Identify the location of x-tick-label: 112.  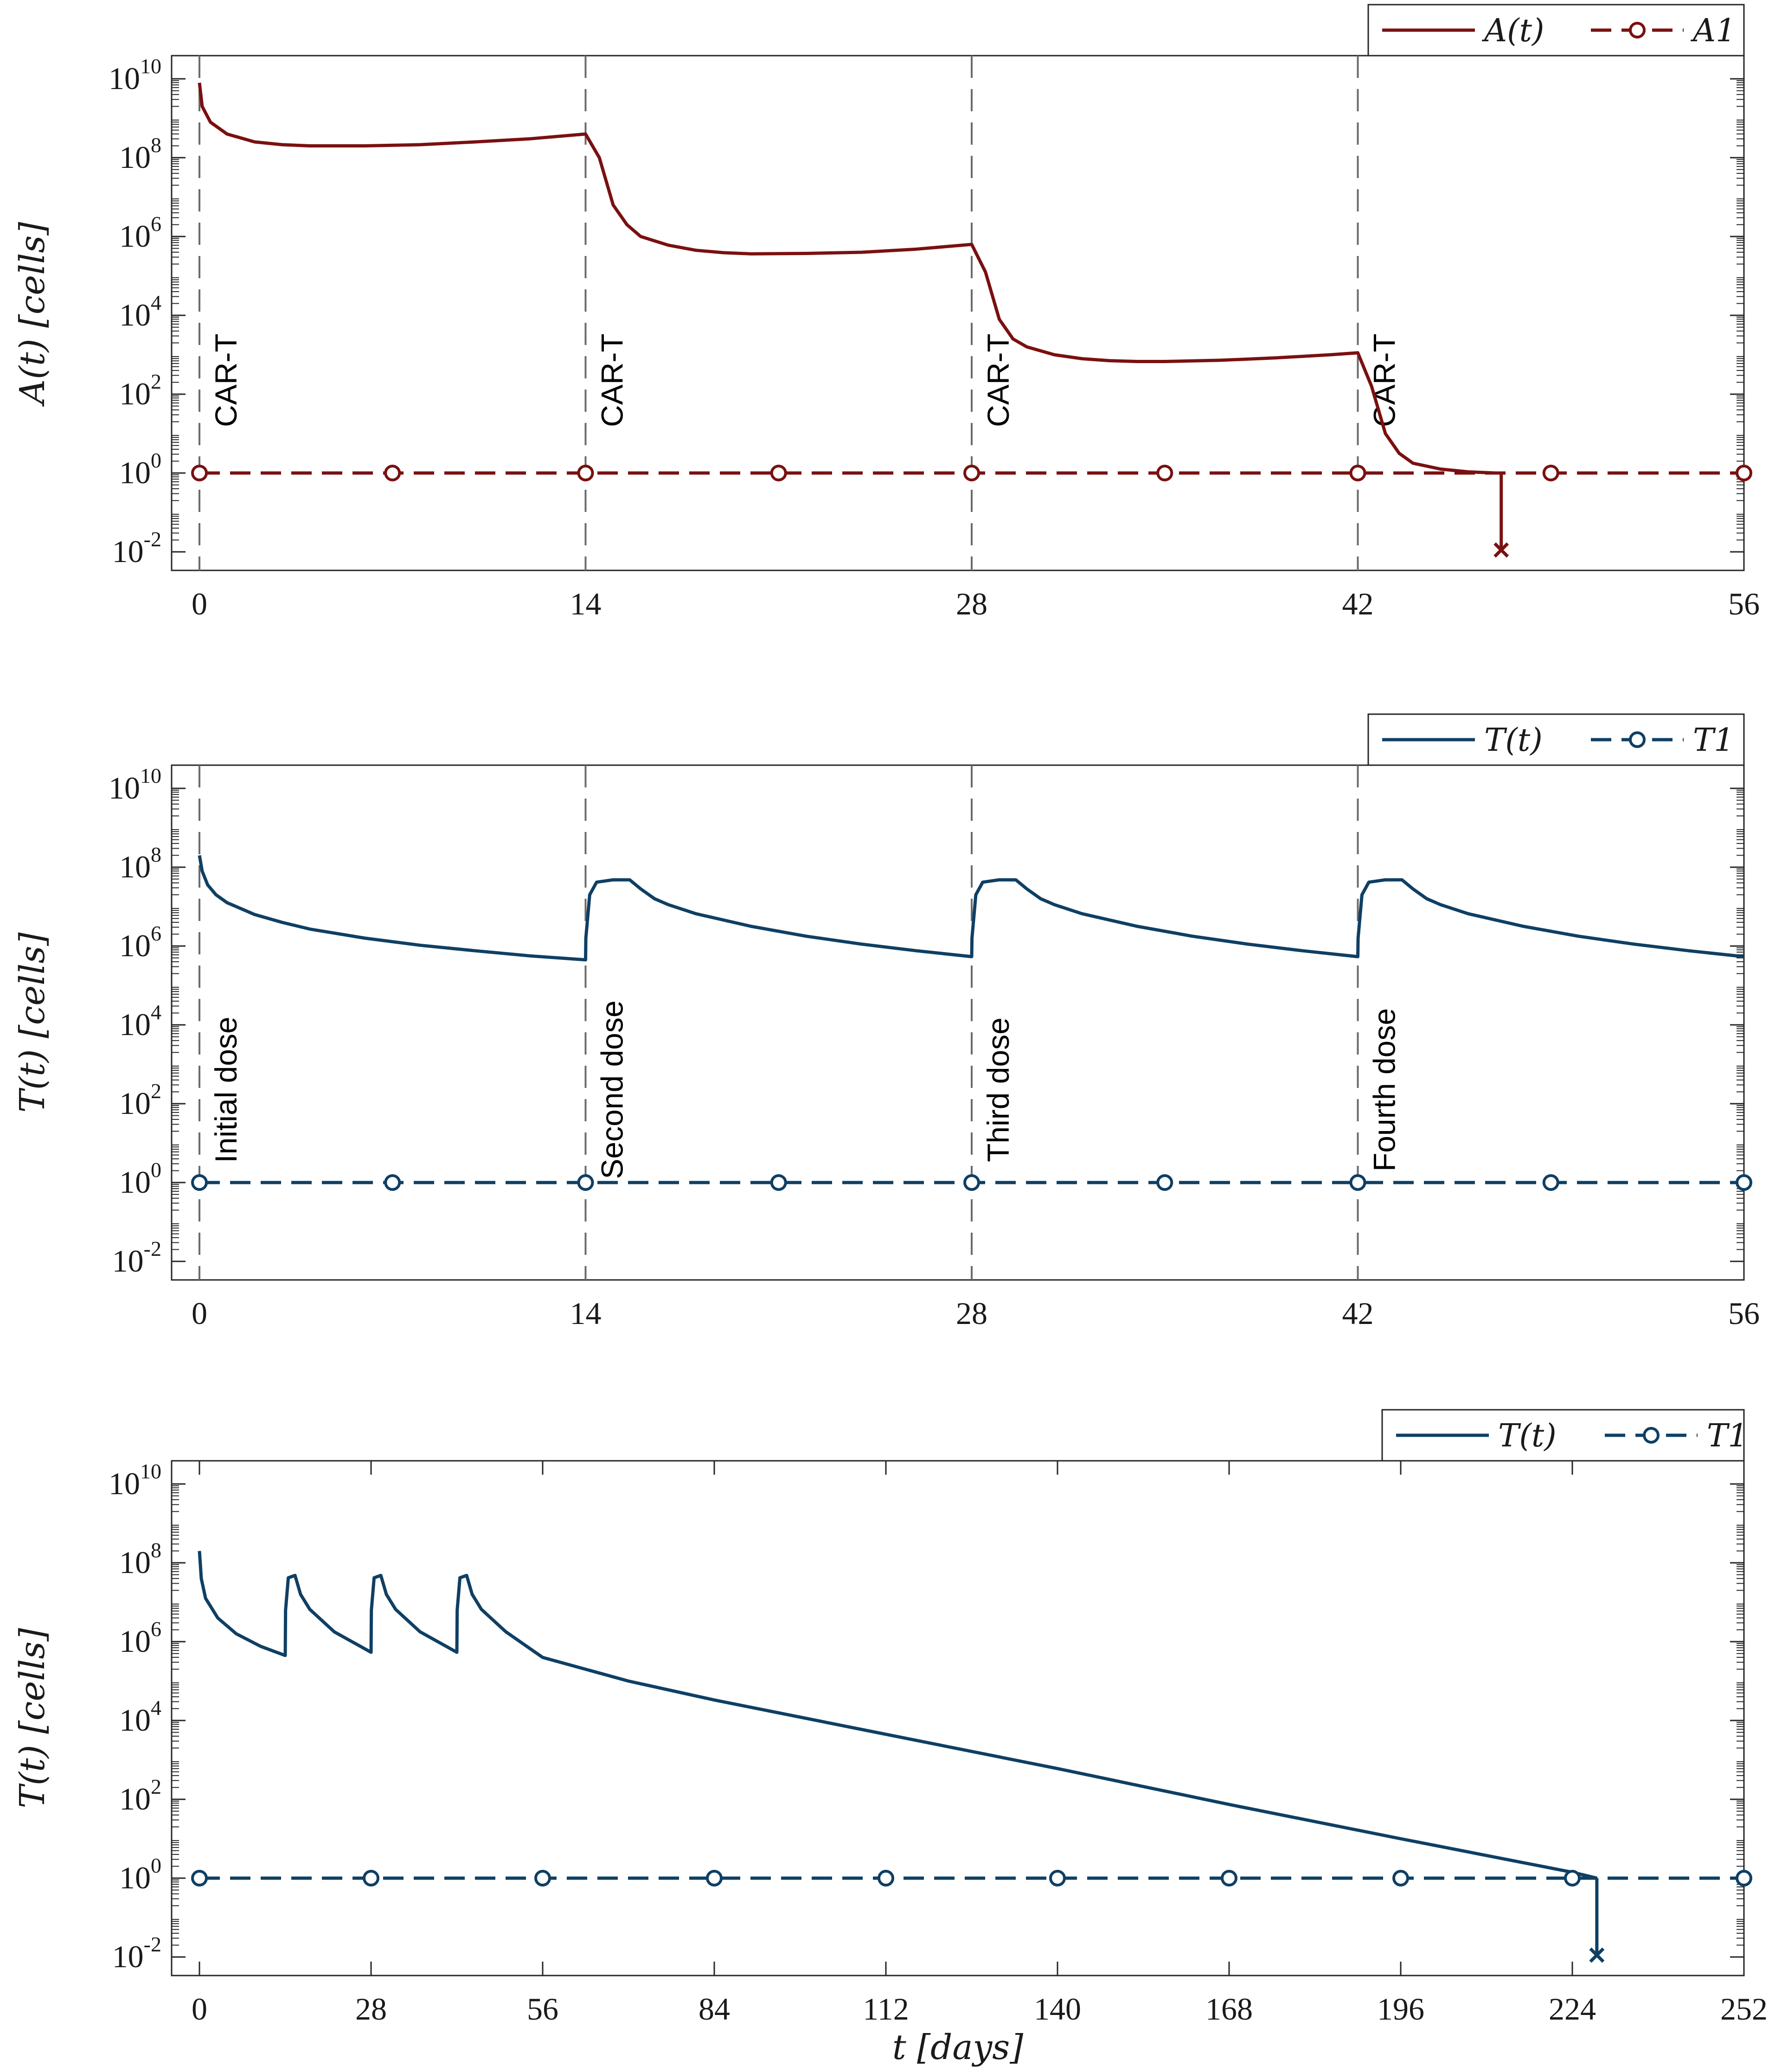
(886, 2009).